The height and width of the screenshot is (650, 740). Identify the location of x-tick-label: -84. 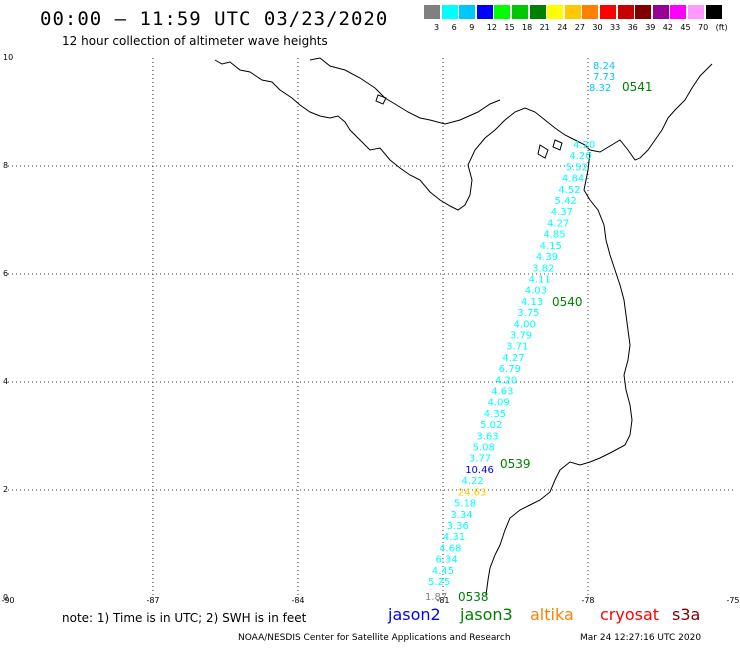
(297, 600).